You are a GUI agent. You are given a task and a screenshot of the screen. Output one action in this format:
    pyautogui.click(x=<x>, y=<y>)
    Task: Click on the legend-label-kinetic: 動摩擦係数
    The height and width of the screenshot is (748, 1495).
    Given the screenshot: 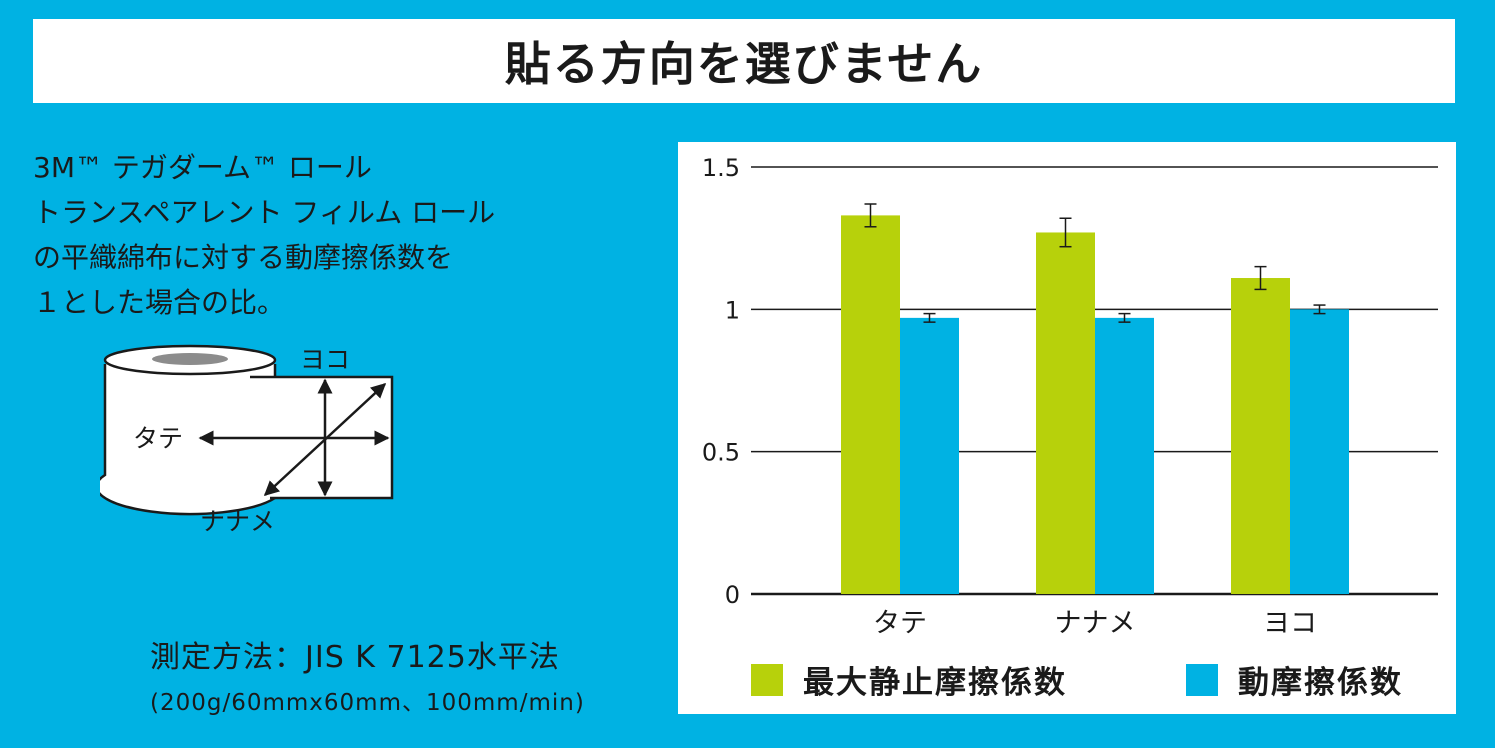 What is the action you would take?
    pyautogui.click(x=1320, y=683)
    